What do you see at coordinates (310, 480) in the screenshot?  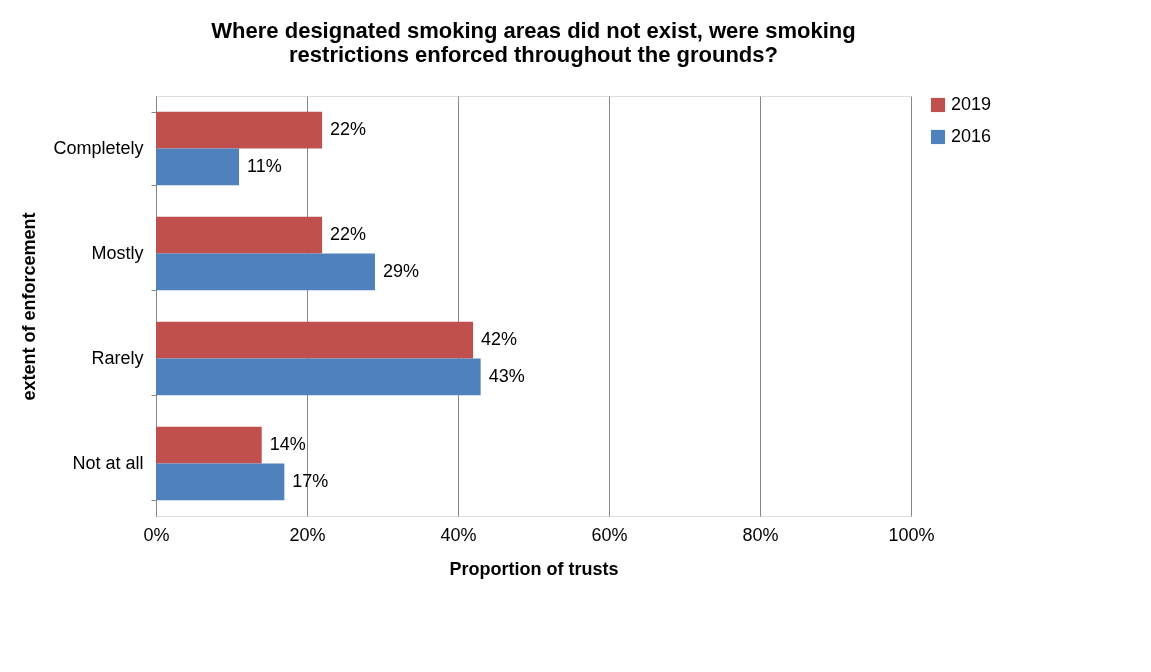 I see `data-label: 17%` at bounding box center [310, 480].